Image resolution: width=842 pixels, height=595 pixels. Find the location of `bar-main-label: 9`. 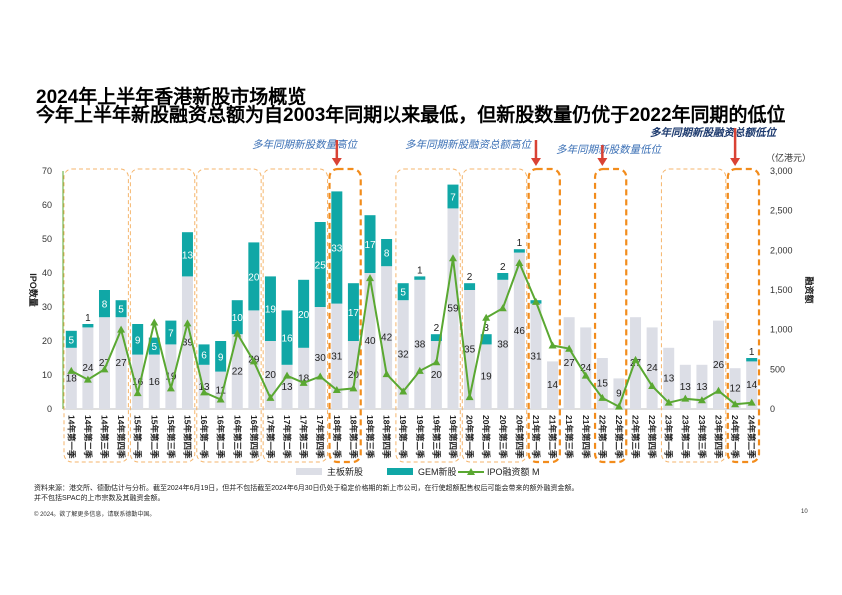

bar-main-label: 9 is located at coordinates (619, 394).